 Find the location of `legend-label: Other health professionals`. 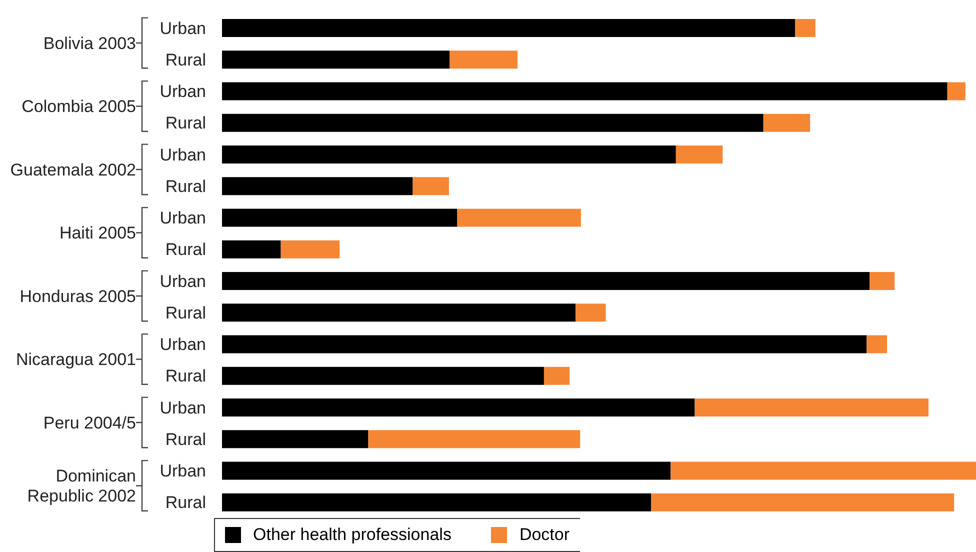

legend-label: Other health professionals is located at coordinates (352, 535).